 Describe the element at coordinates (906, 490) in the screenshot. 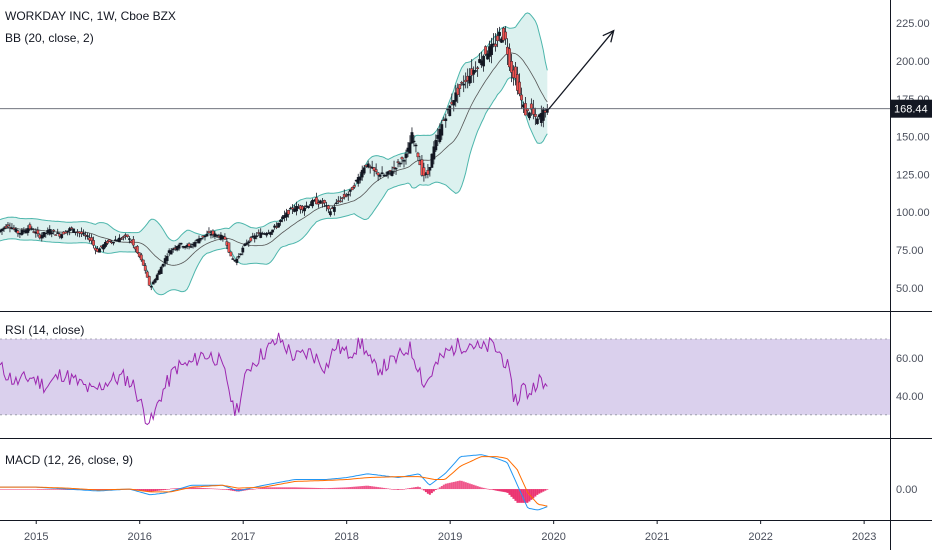

I see `macd-tick-label: 0.00` at that location.